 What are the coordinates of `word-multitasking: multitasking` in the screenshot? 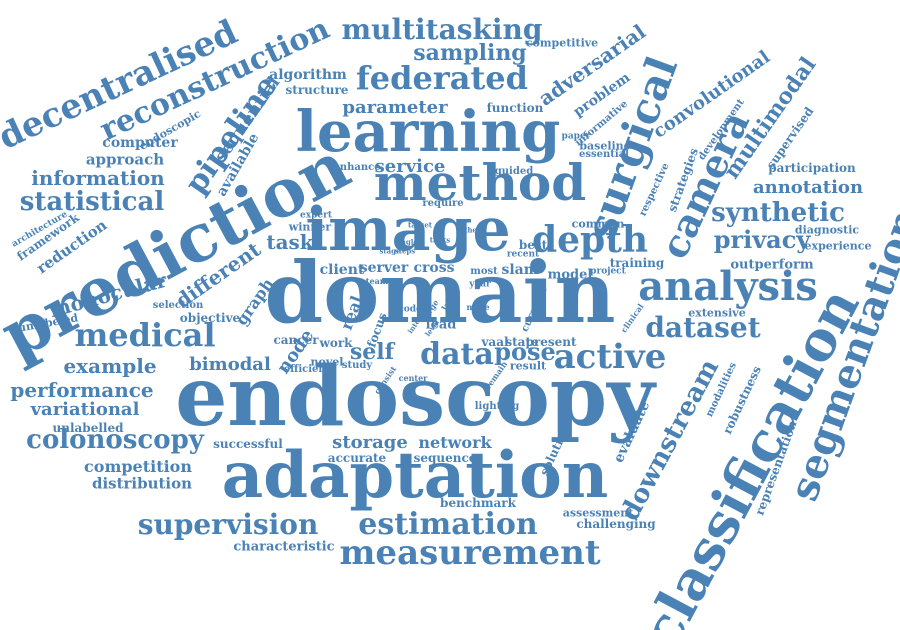 It's located at (442, 29).